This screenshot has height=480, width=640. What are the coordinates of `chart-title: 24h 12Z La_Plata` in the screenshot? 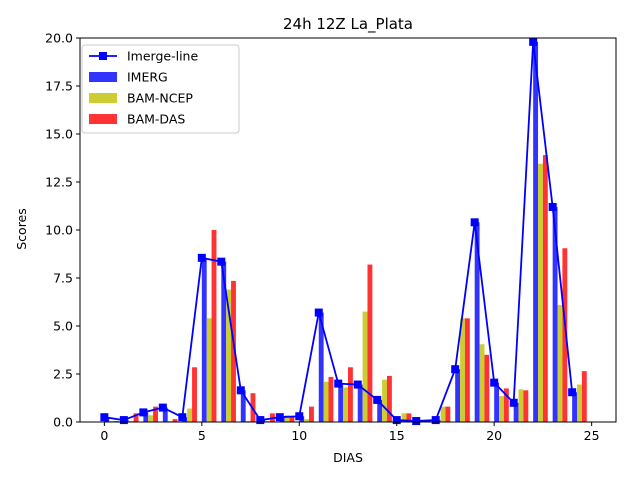 It's located at (348, 24).